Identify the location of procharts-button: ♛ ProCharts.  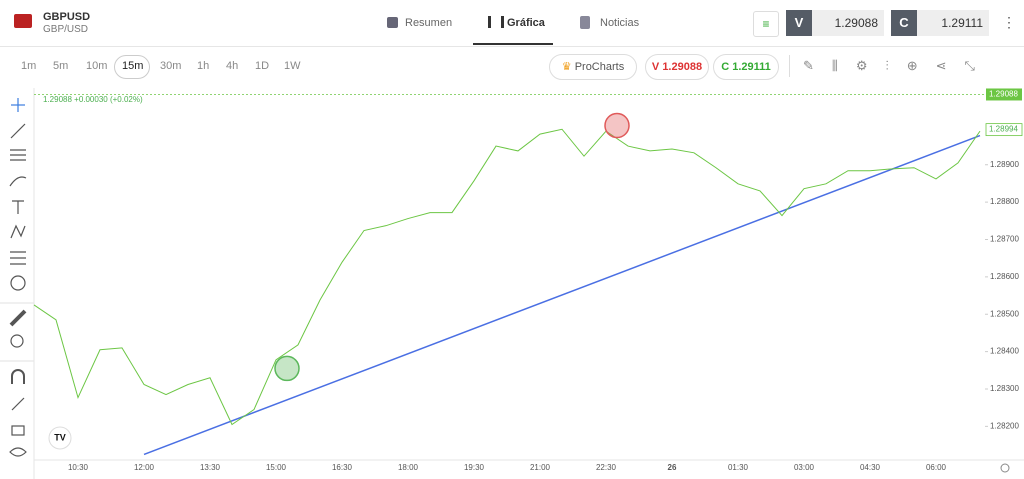
(593, 67).